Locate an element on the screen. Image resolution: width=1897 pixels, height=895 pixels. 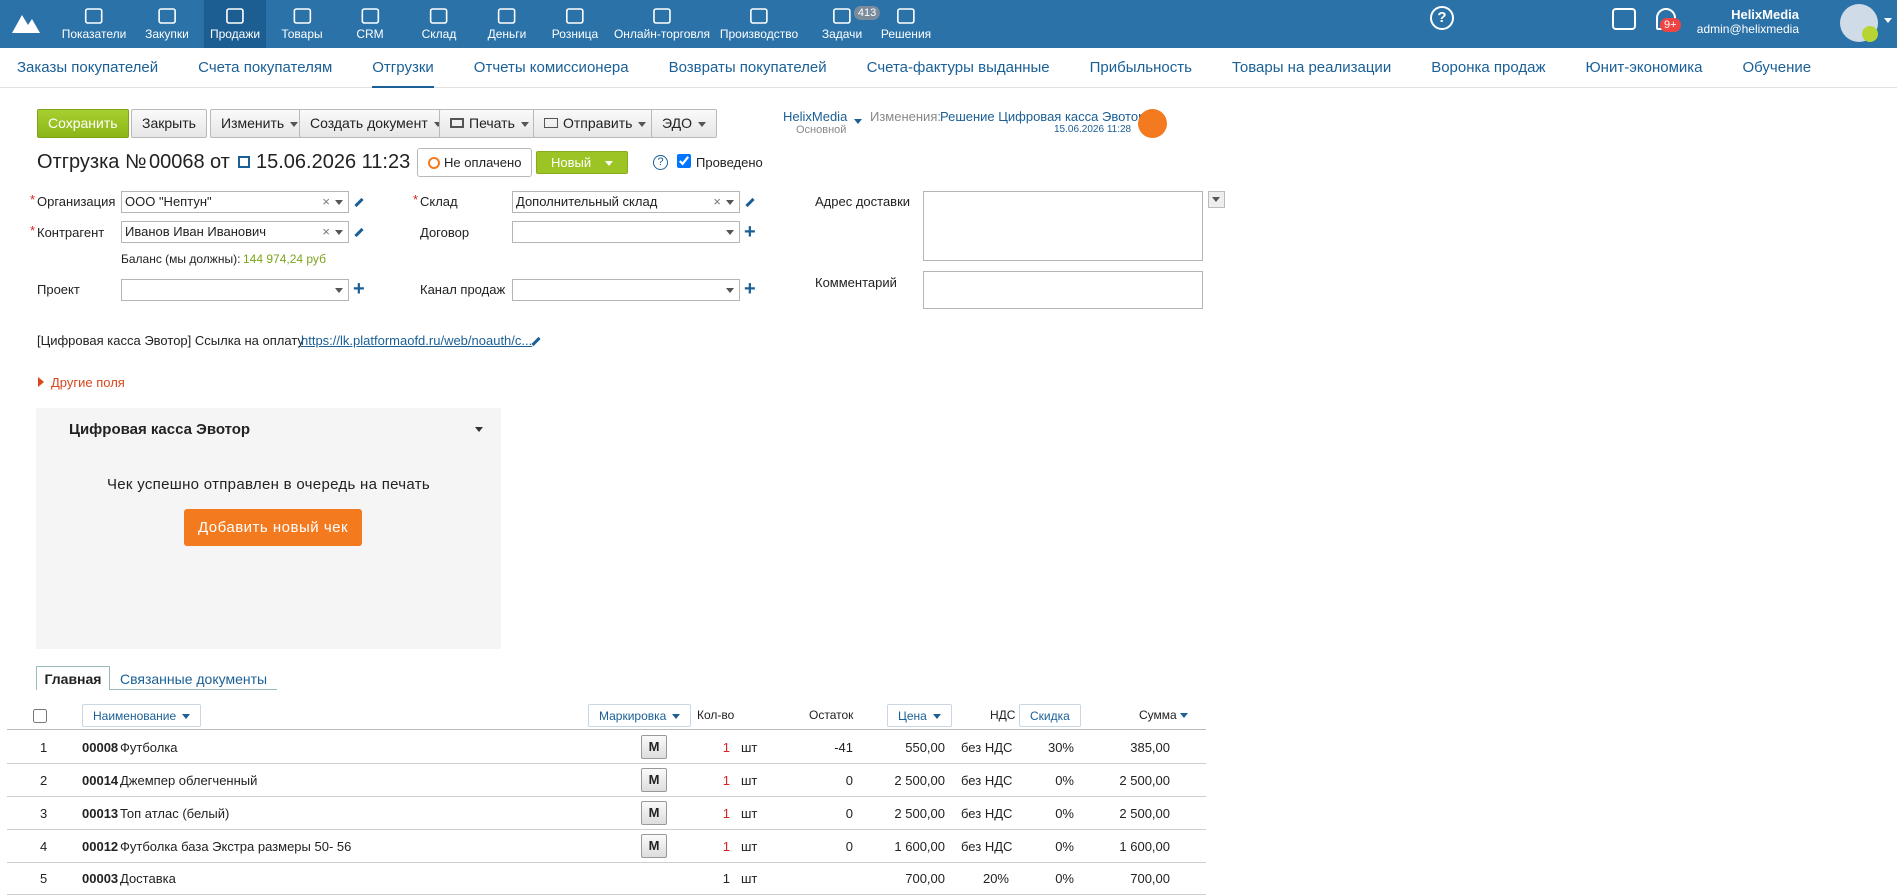
send-button: Отправить is located at coordinates (595, 123).